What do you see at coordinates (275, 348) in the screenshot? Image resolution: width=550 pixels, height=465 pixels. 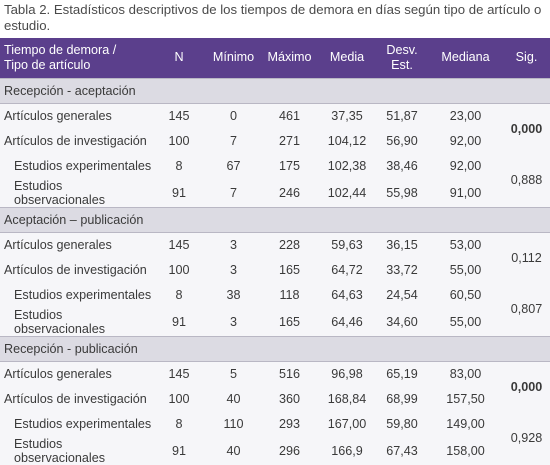 I see `section-title: Recepción - publicación` at bounding box center [275, 348].